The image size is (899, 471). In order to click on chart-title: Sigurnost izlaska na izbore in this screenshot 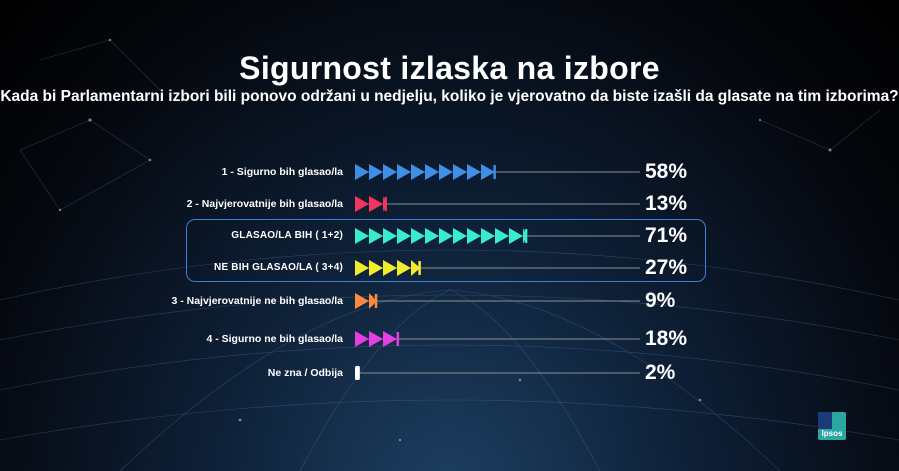, I will do `click(449, 68)`.